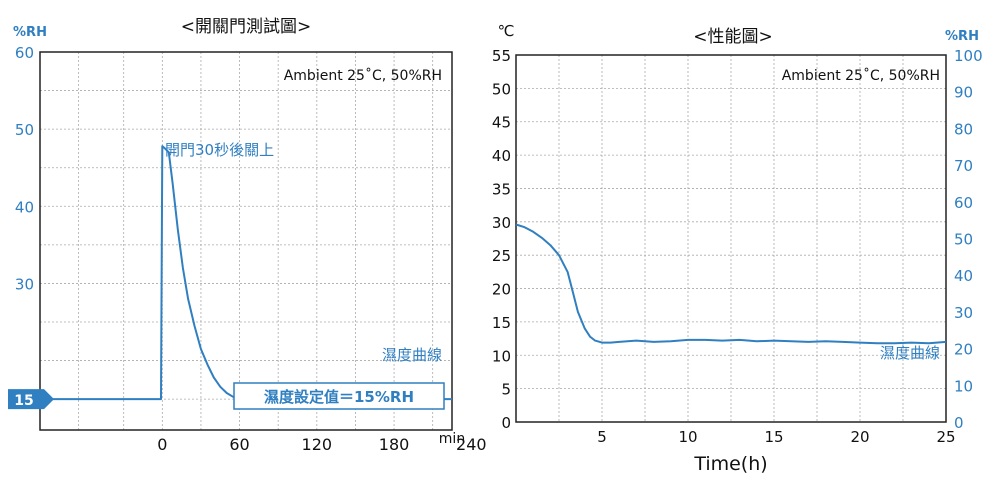  I want to click on right-y-tick-label: 0, so click(959, 423).